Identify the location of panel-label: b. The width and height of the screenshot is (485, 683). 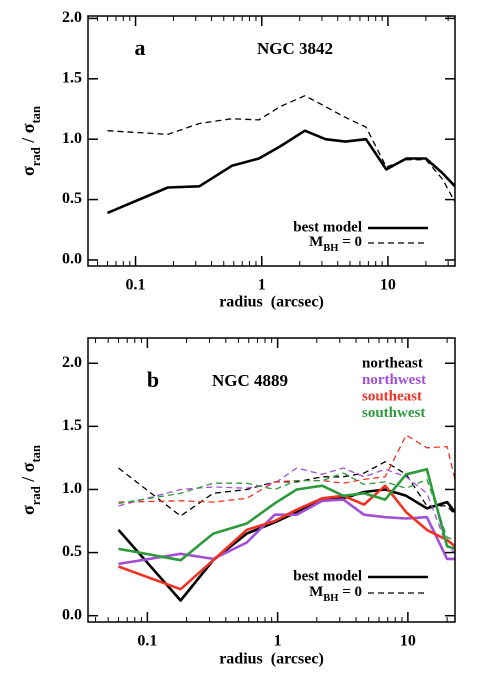
(153, 379).